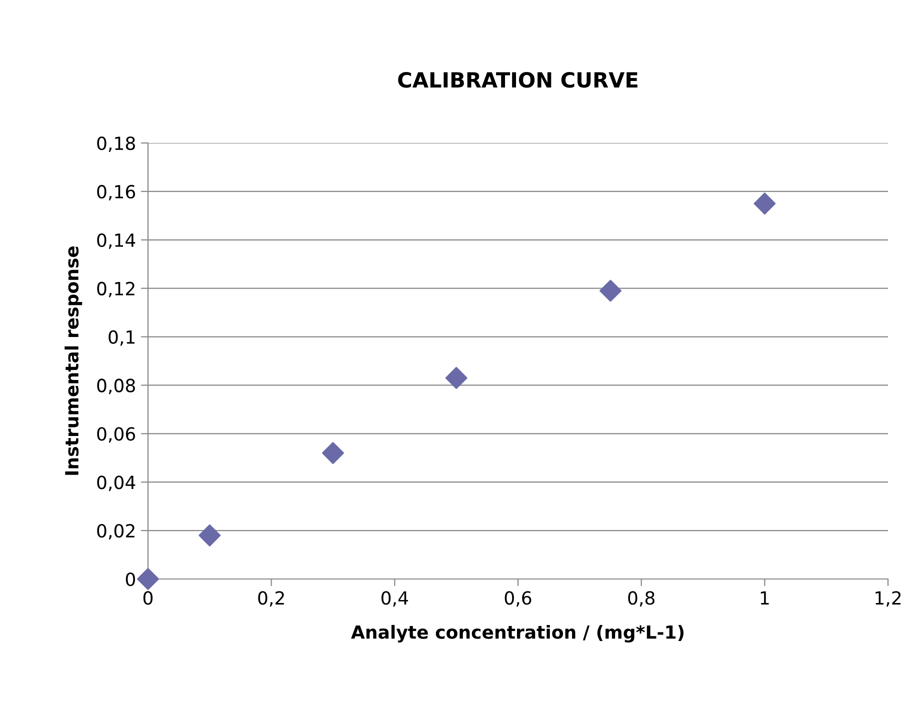  I want to click on y-tick-label: 0, so click(130, 579).